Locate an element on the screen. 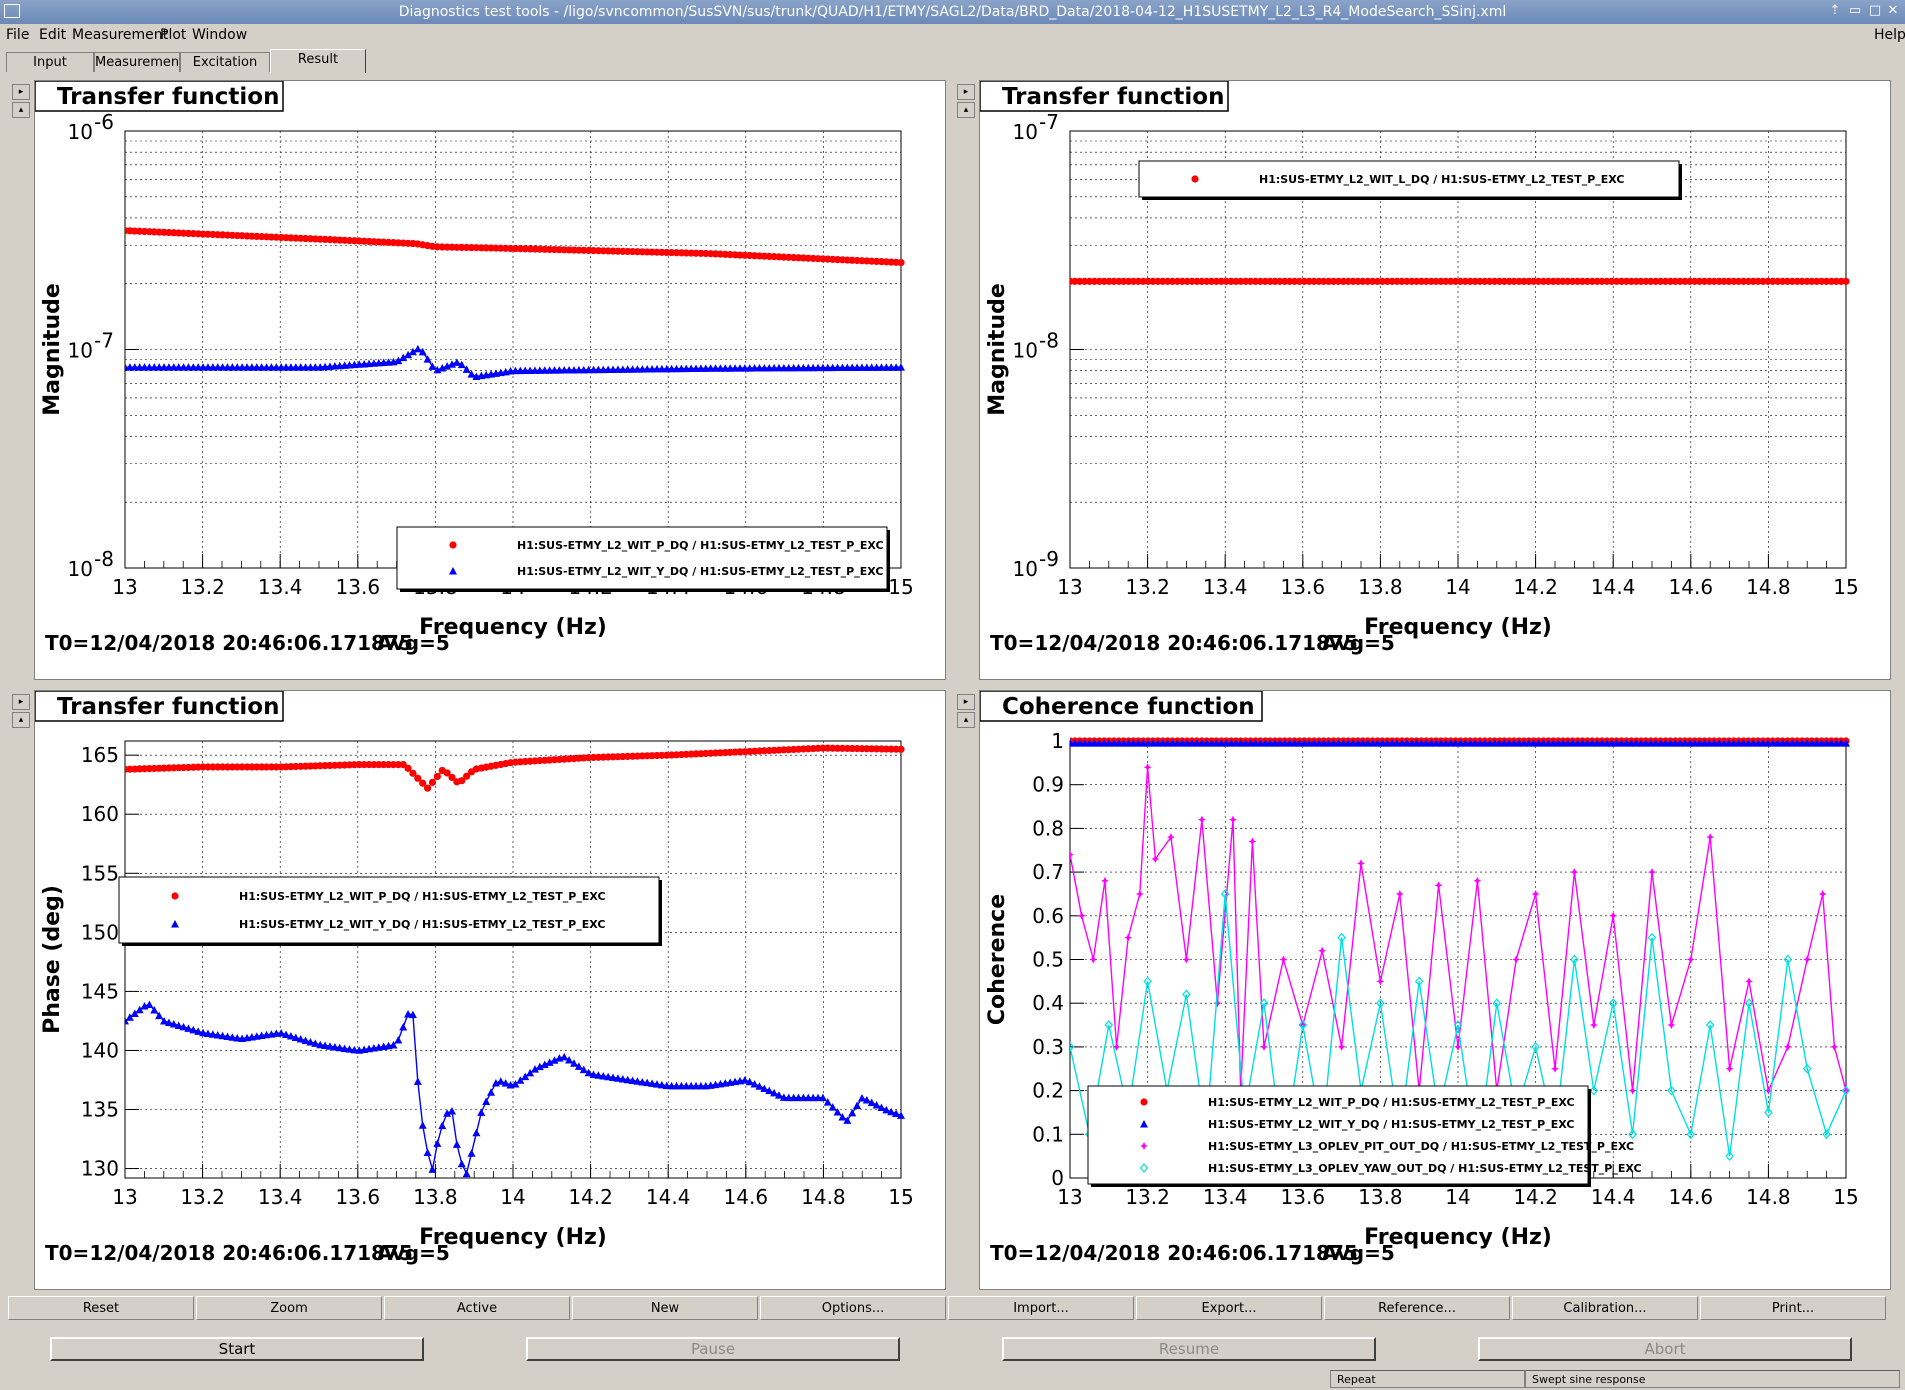 The width and height of the screenshot is (1905, 1390). x-tick-label: 15 is located at coordinates (1845, 1197).